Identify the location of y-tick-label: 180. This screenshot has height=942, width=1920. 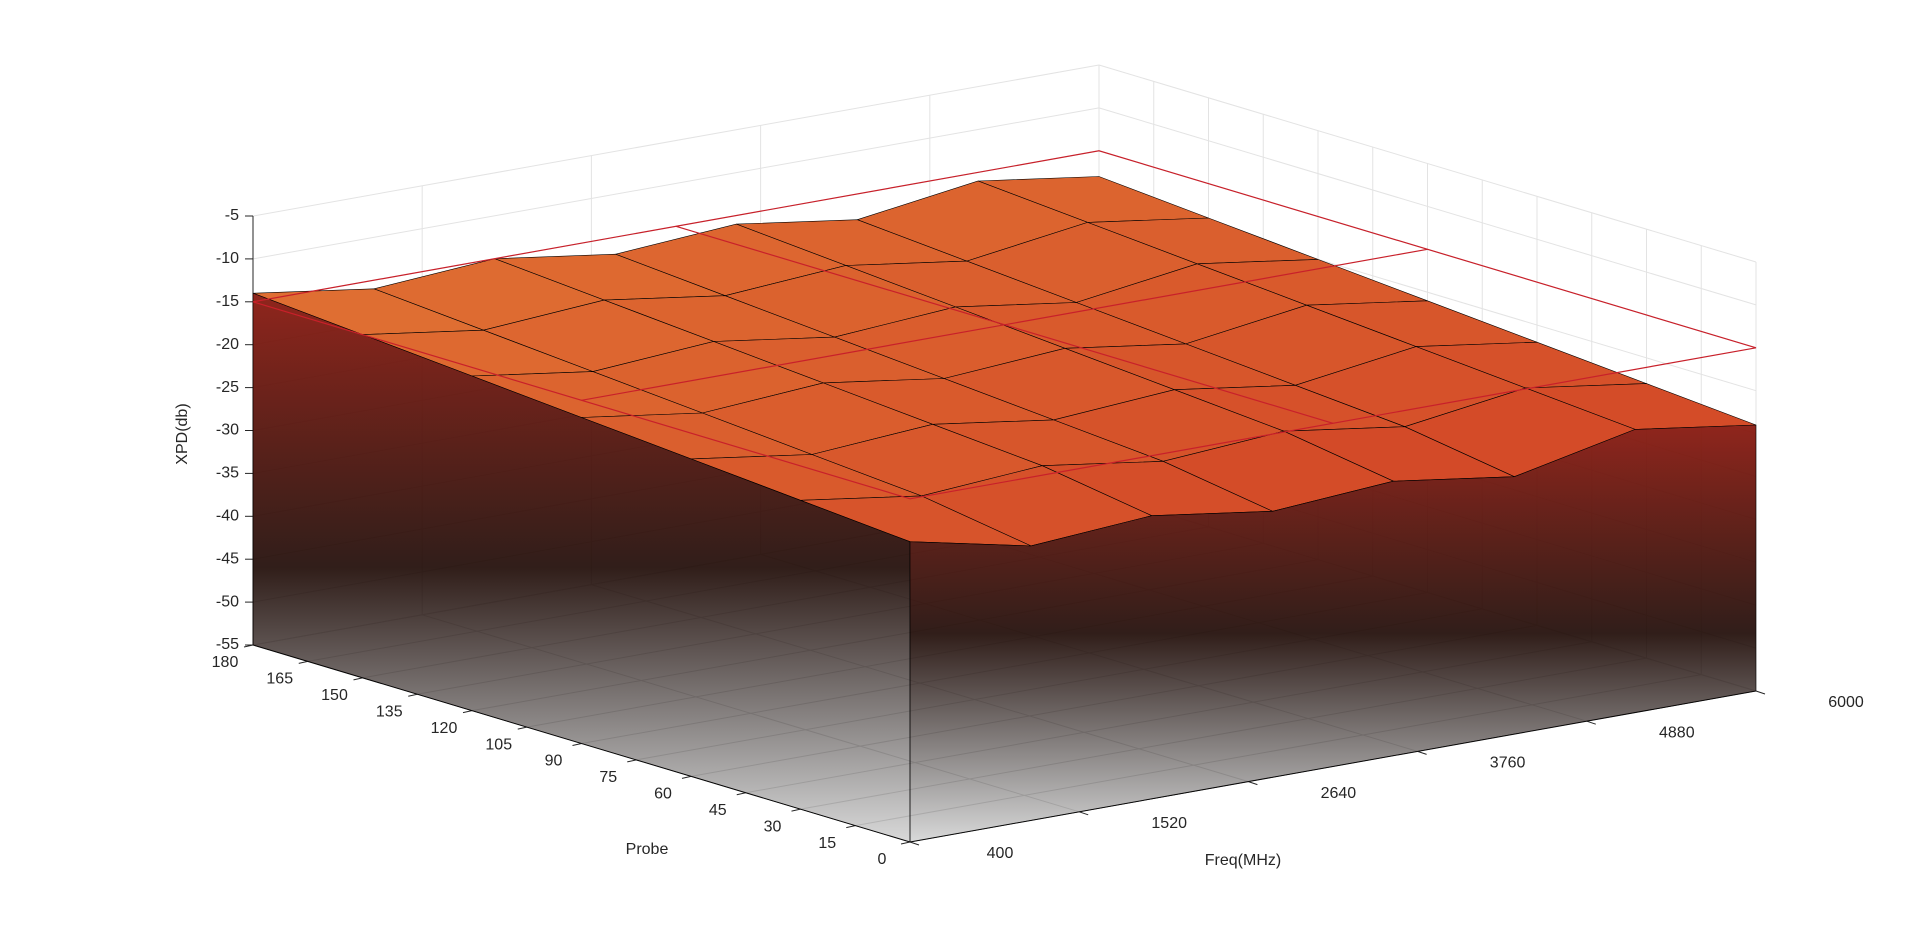
(225, 662).